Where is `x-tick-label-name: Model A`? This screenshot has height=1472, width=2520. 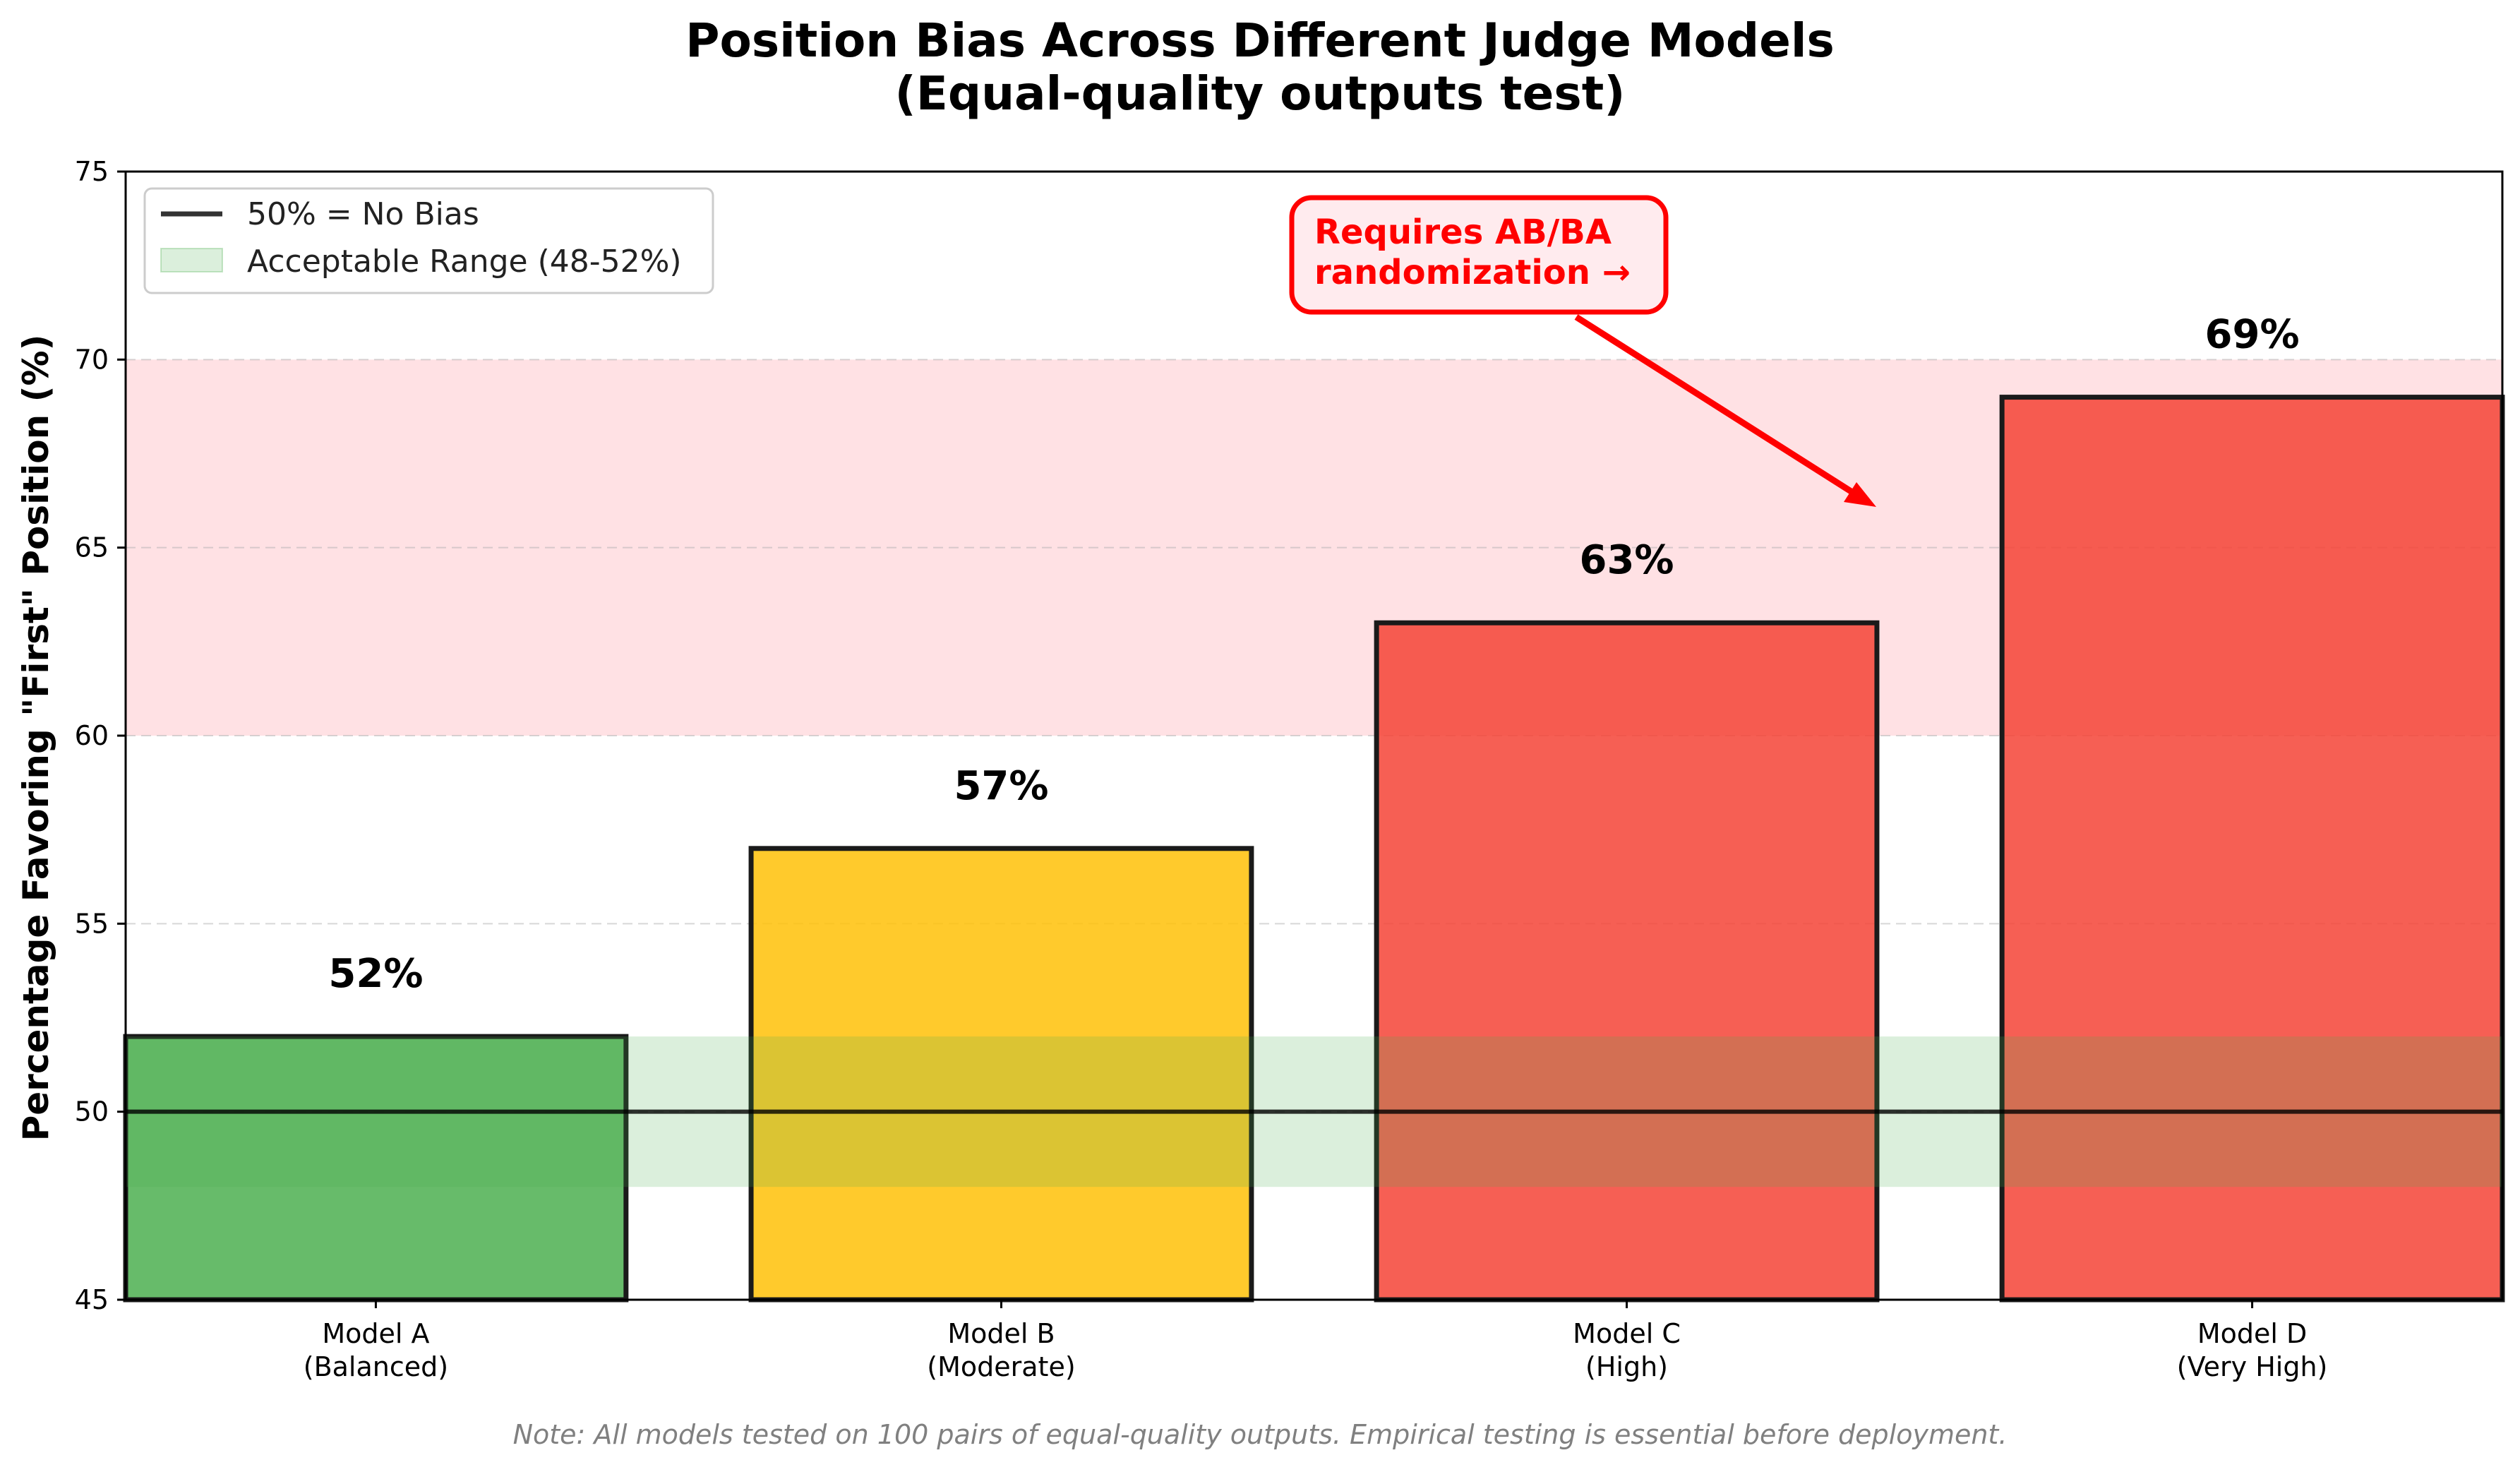
x-tick-label-name: Model A is located at coordinates (376, 1334).